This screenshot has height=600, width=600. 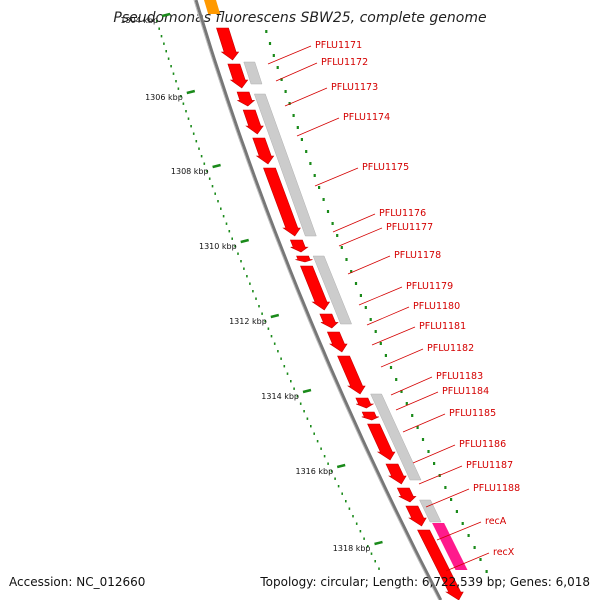 What do you see at coordinates (314, 471) in the screenshot?
I see `kbp-label: 1316 kbp` at bounding box center [314, 471].